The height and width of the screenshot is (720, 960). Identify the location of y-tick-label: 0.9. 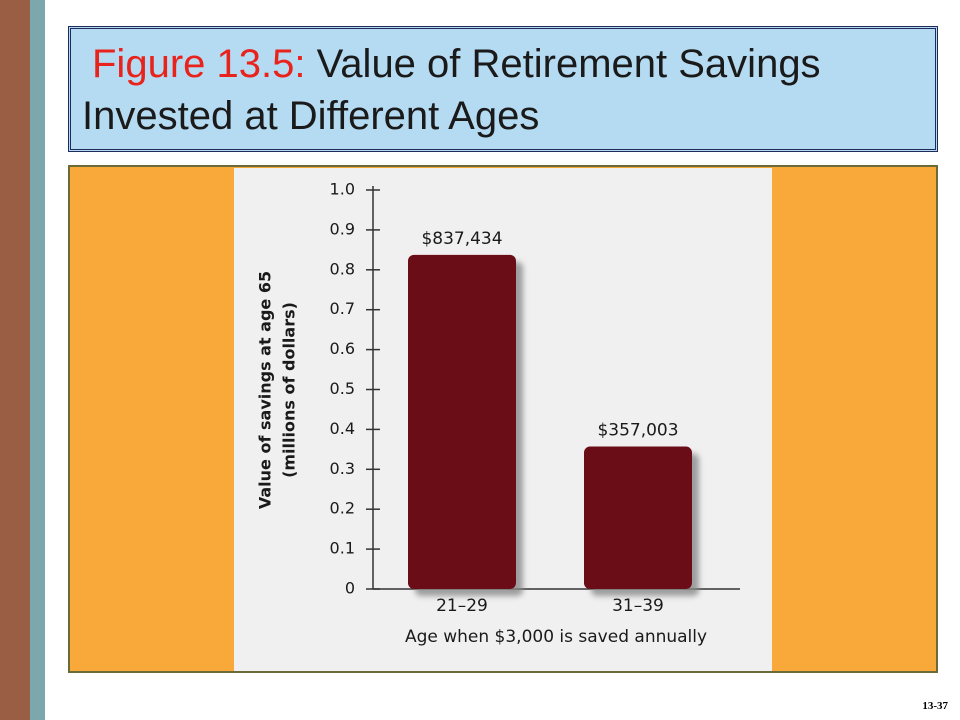
(342, 228).